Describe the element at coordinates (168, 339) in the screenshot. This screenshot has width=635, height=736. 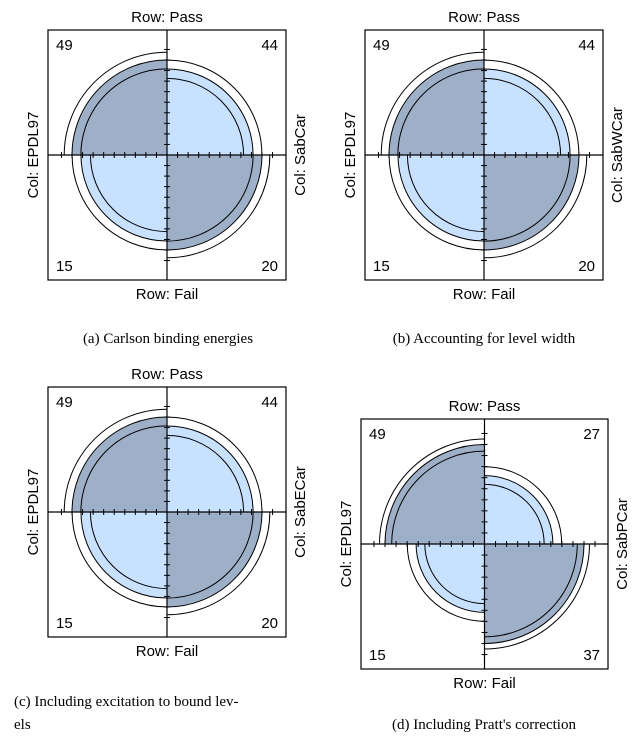
I see `panel-caption: (a) Carlson binding energies` at that location.